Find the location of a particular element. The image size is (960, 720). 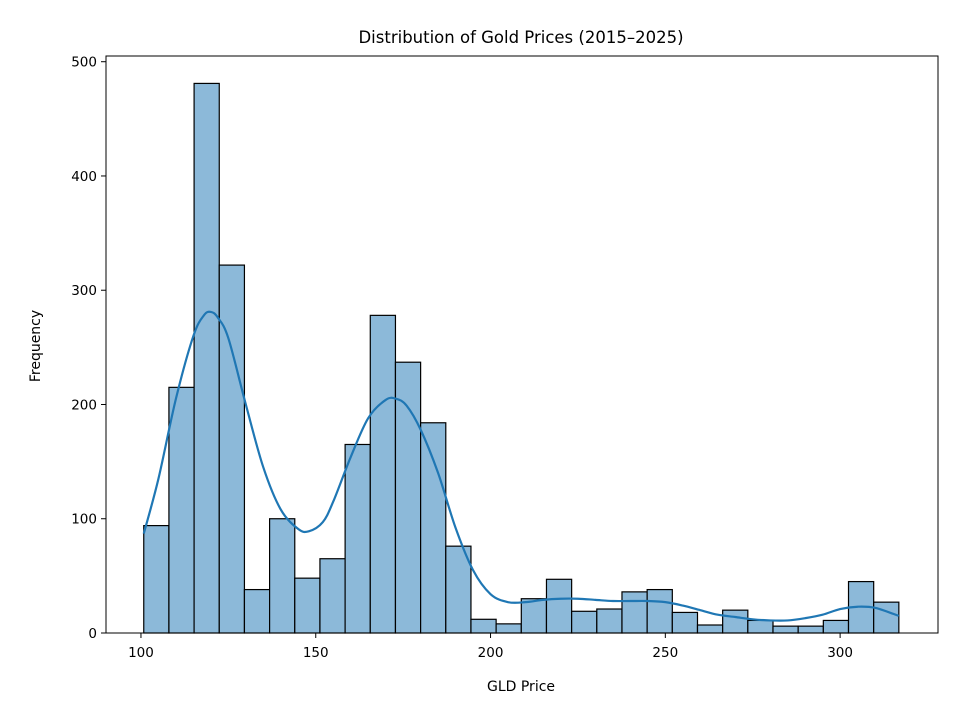

x-axis-ticks: 100 150 200 250 300 is located at coordinates (490, 647).